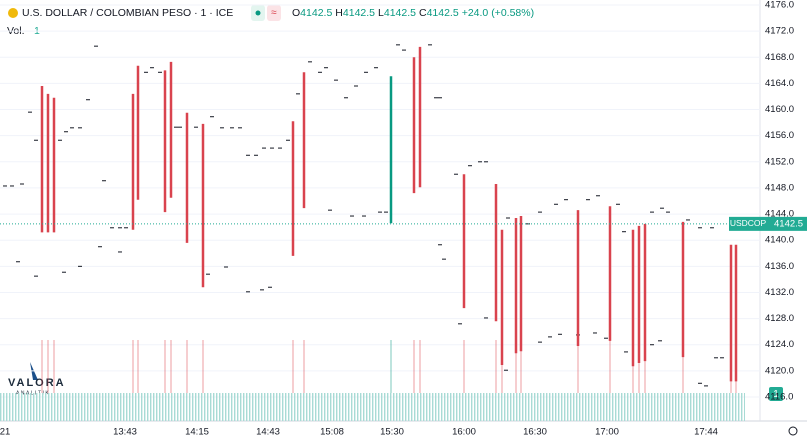 This screenshot has width=807, height=443. Describe the element at coordinates (779, 5) in the screenshot. I see `y-tick-label: 4176.0` at that location.